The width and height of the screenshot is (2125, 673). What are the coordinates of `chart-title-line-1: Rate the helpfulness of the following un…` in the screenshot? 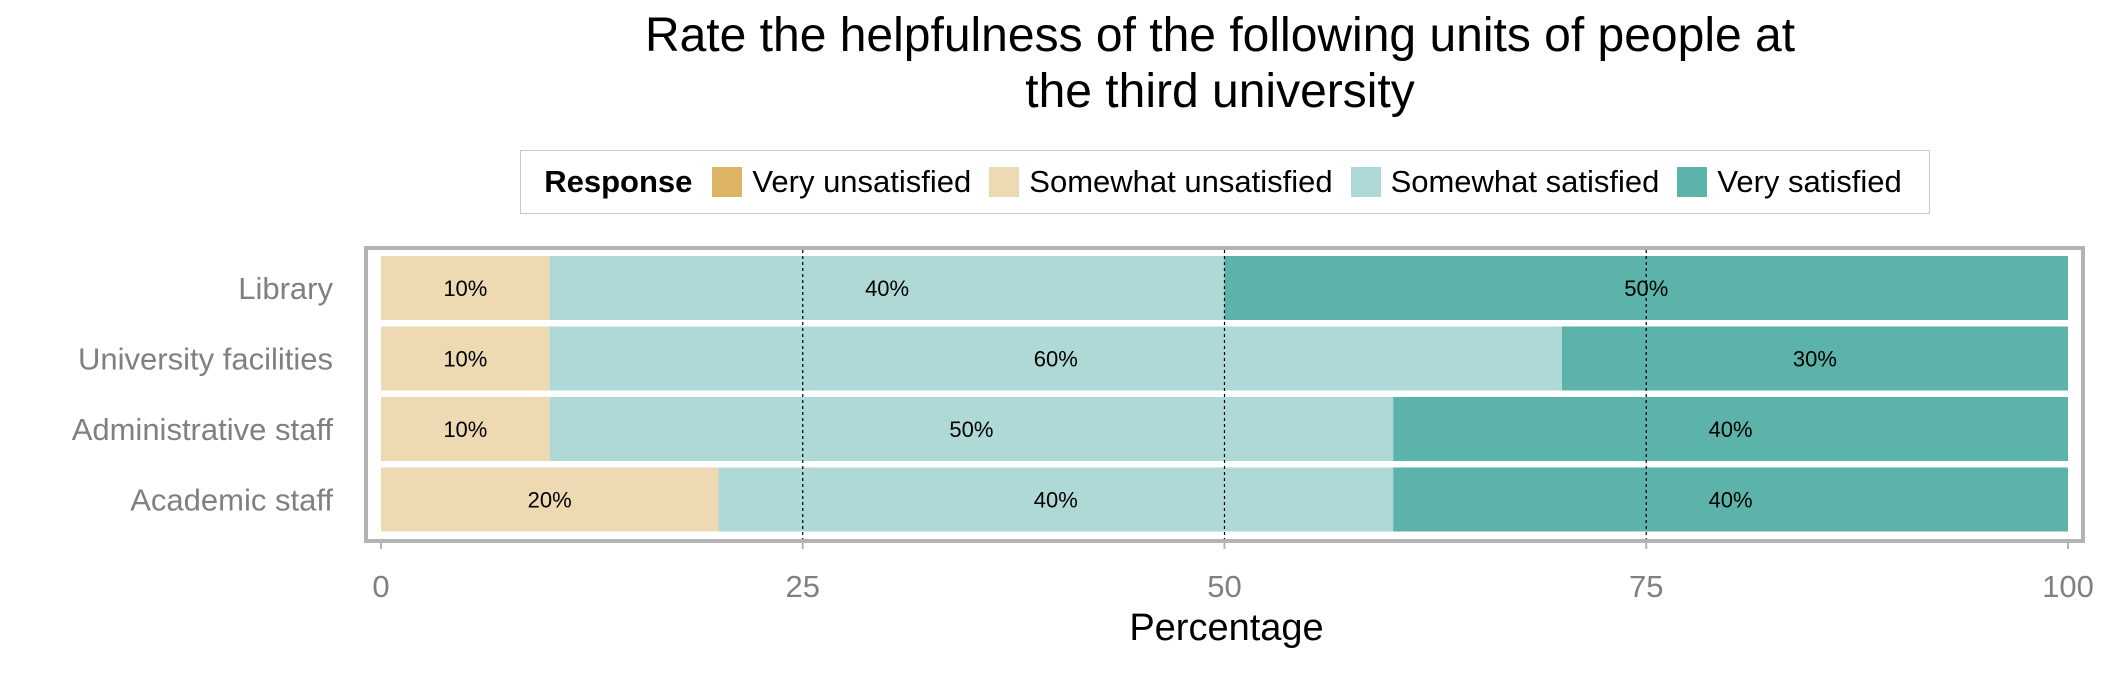 It's located at (1220, 35).